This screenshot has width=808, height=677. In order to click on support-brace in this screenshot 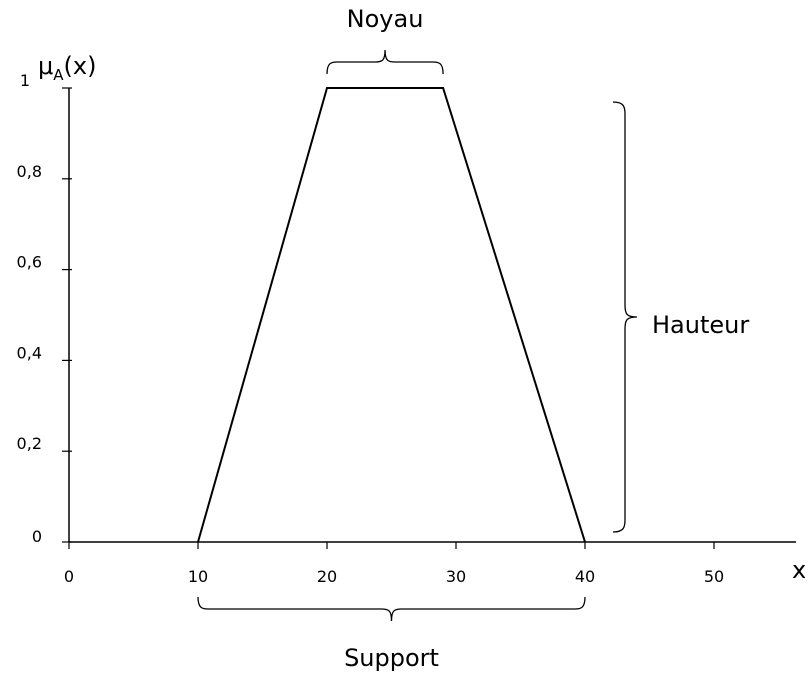, I will do `click(391, 609)`.